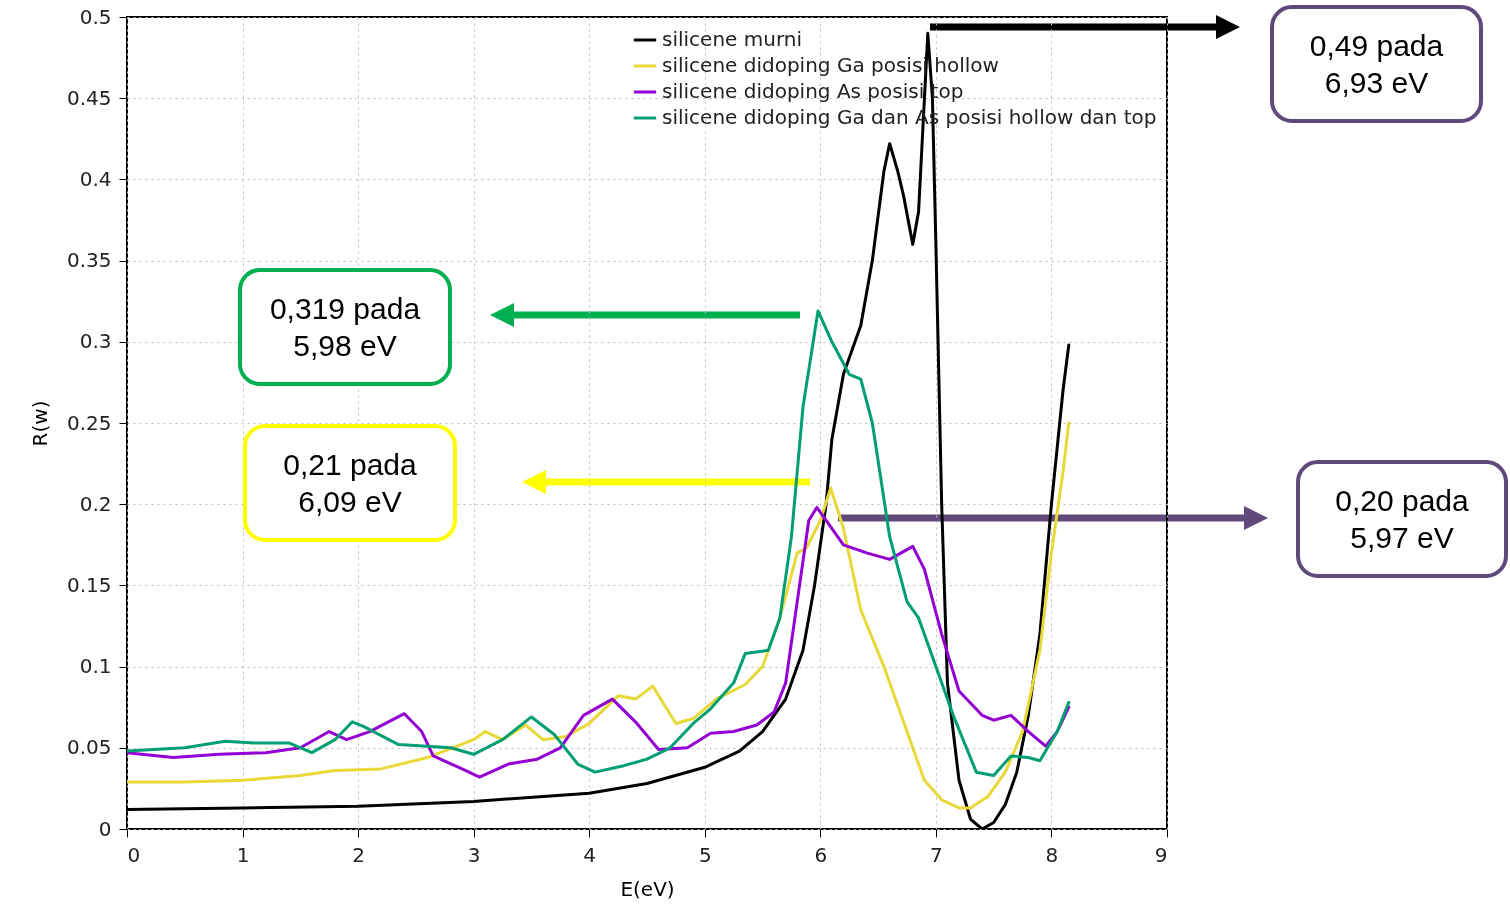  I want to click on x-tick-label: 7, so click(936, 854).